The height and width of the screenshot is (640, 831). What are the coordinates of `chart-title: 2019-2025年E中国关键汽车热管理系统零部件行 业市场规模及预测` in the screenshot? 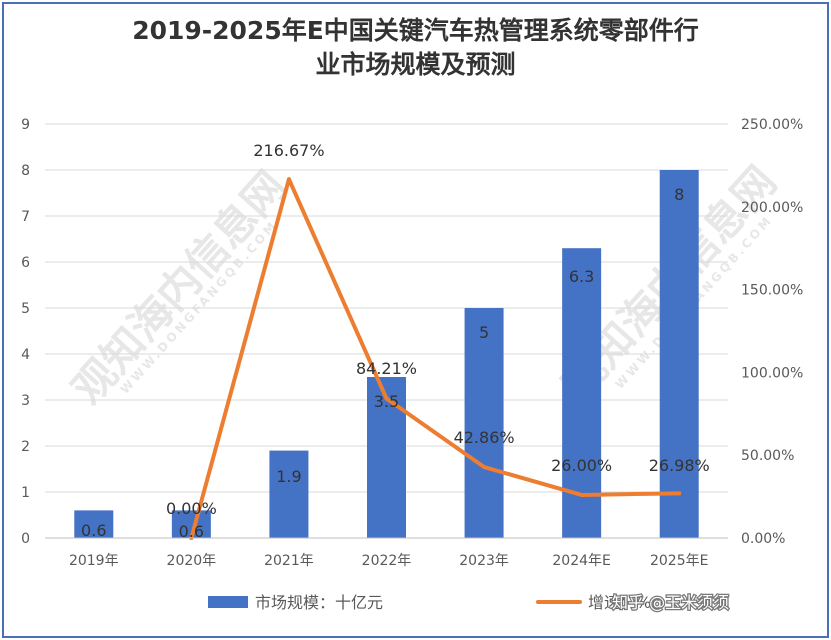 It's located at (415, 48).